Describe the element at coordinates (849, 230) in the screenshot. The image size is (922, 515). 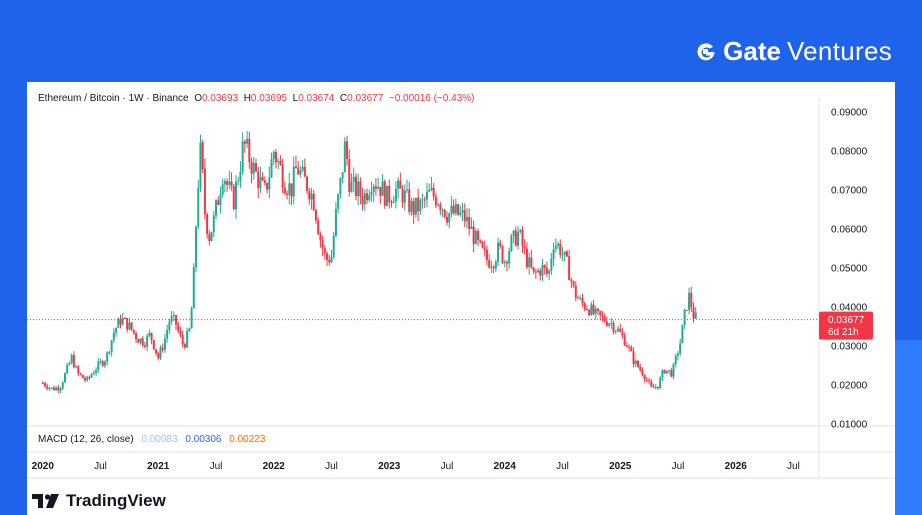
I see `y-tick-label: 0.06000` at that location.